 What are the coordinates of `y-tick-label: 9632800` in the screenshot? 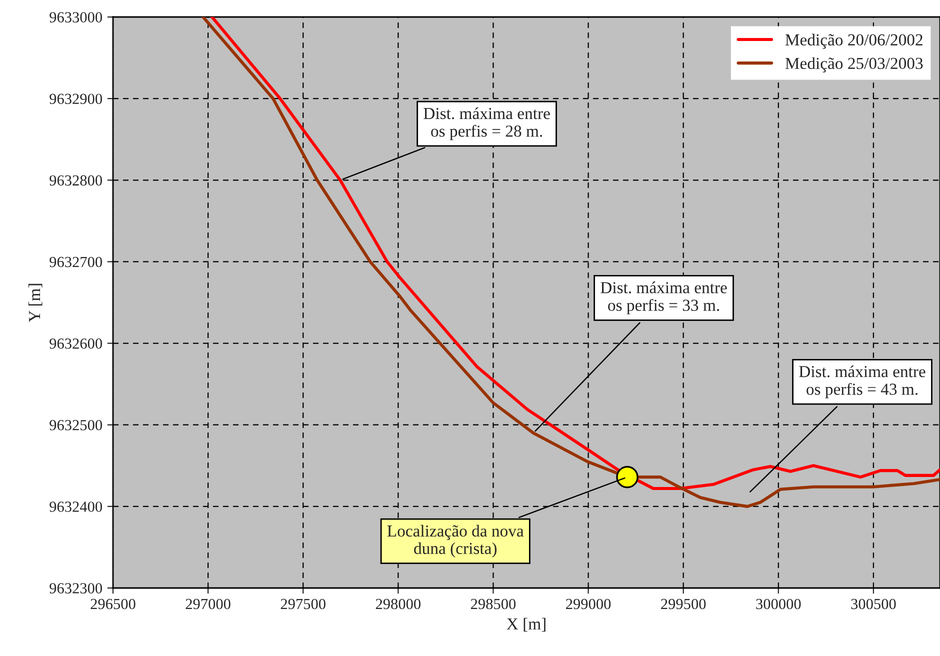 It's located at (76, 180).